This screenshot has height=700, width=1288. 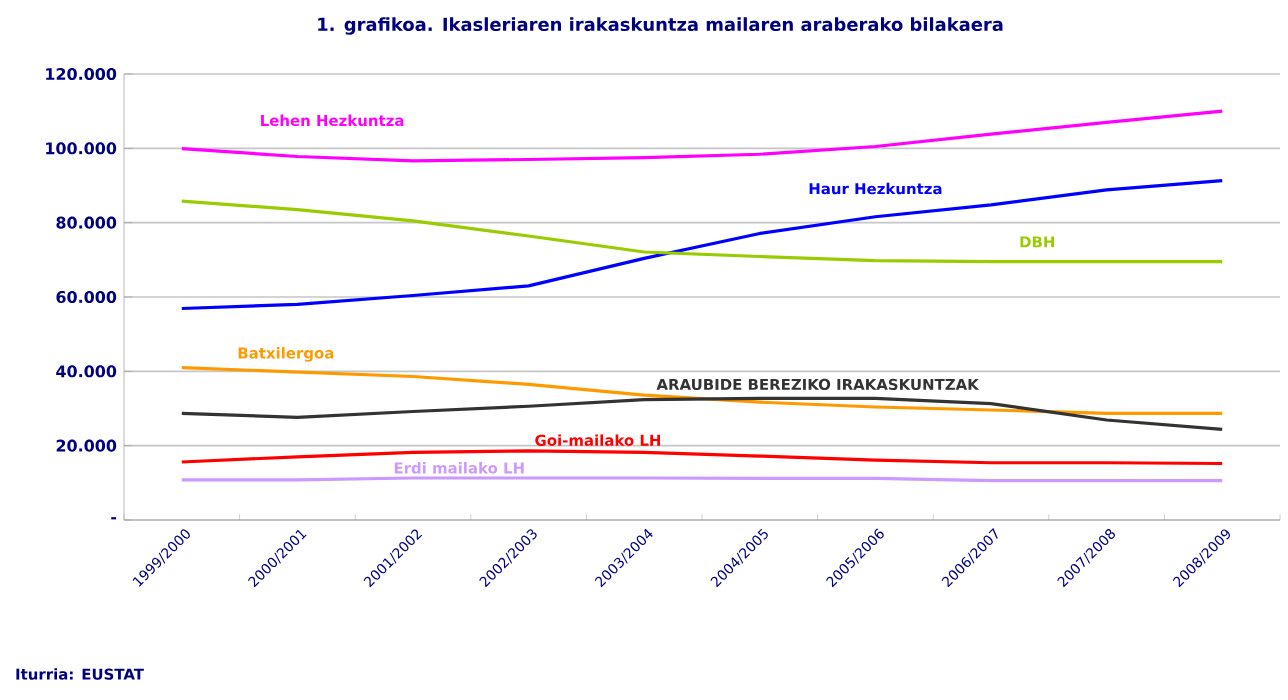 What do you see at coordinates (660, 26) in the screenshot?
I see `chart-title: 1. grafikoa. Ikasleriaren irakaskuntza mailaren araberako bilakaera` at bounding box center [660, 26].